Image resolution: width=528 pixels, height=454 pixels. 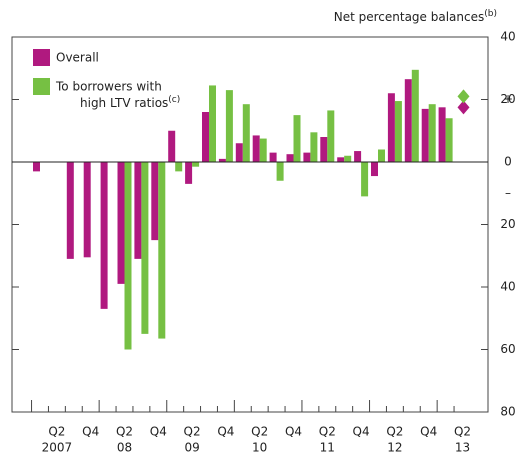 What do you see at coordinates (57, 447) in the screenshot?
I see `x-year-label: 2007` at bounding box center [57, 447].